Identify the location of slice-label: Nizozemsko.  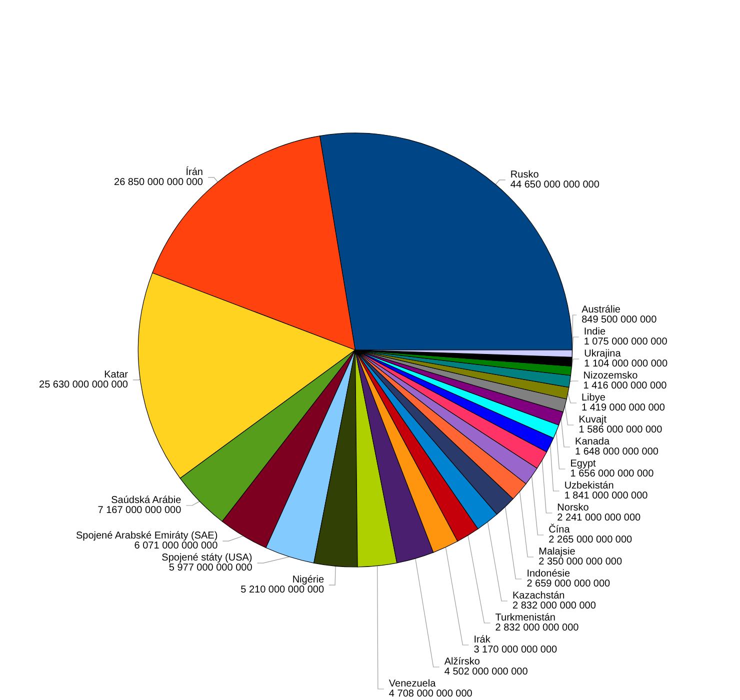
(610, 376).